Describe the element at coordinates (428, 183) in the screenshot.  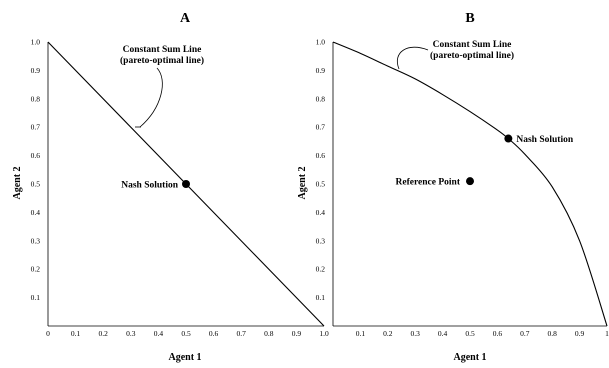
I see `point-label: Reference Point` at that location.